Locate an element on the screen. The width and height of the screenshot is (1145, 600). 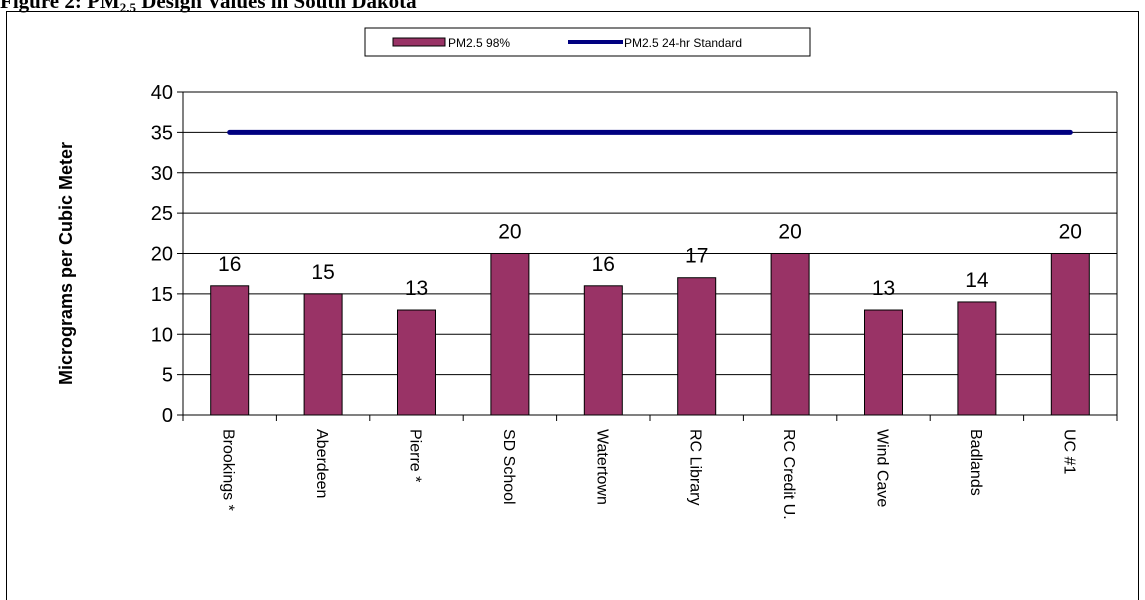
y-tick-label-30: 30 is located at coordinates (162, 174).